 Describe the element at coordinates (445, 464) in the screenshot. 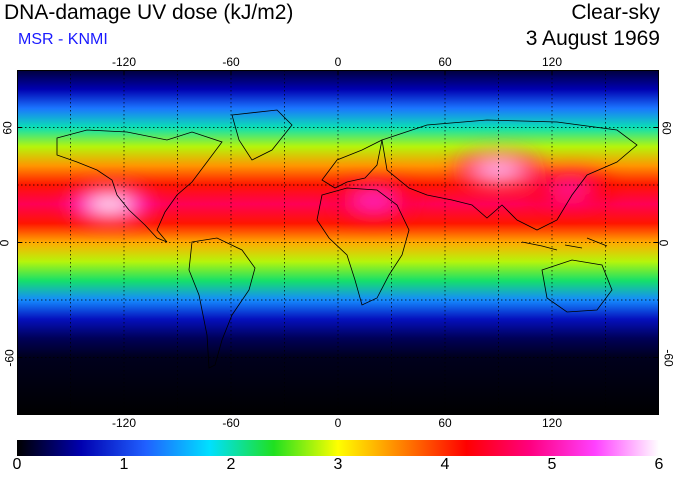

I see `colorbar-tick-label: 4` at that location.